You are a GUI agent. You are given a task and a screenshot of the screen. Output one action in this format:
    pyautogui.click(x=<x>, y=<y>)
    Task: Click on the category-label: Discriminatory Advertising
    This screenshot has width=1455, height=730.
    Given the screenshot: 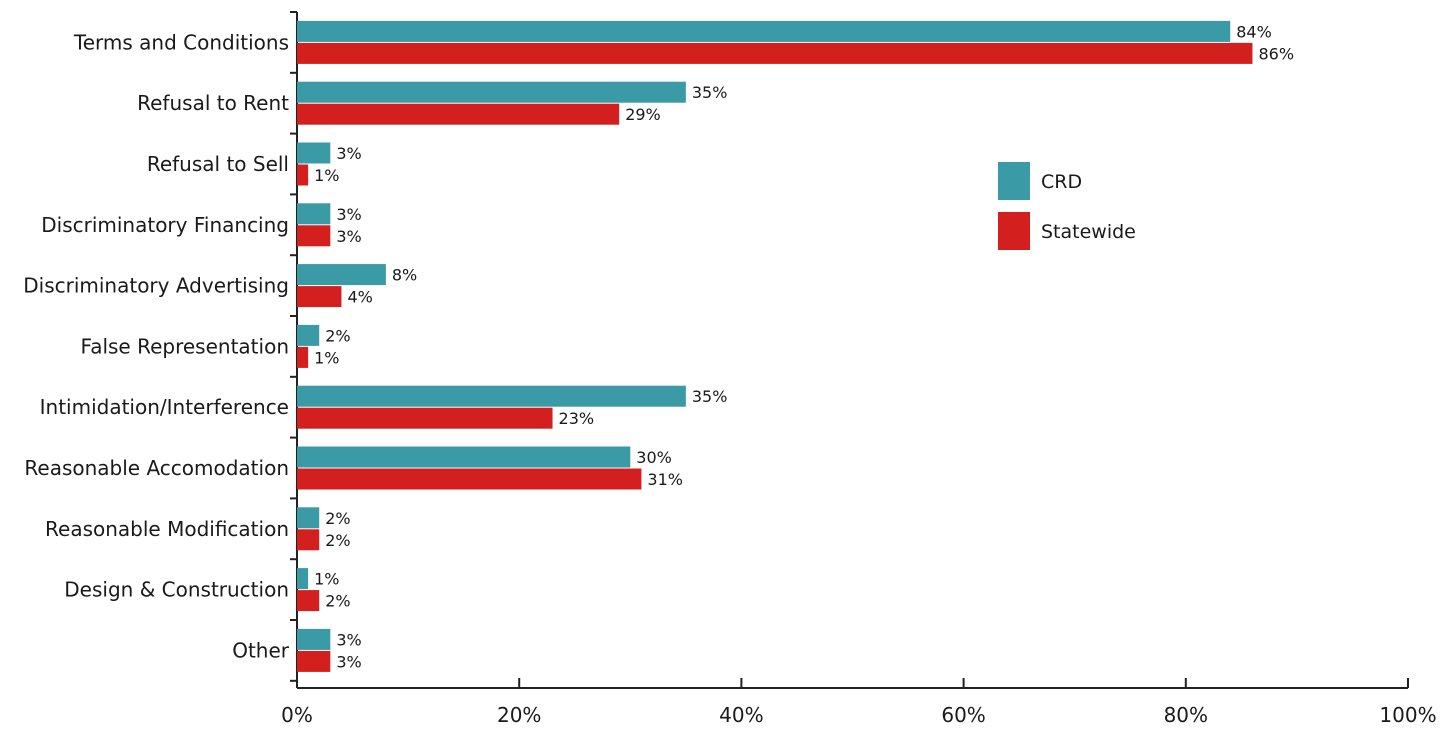 What is the action you would take?
    pyautogui.click(x=156, y=286)
    